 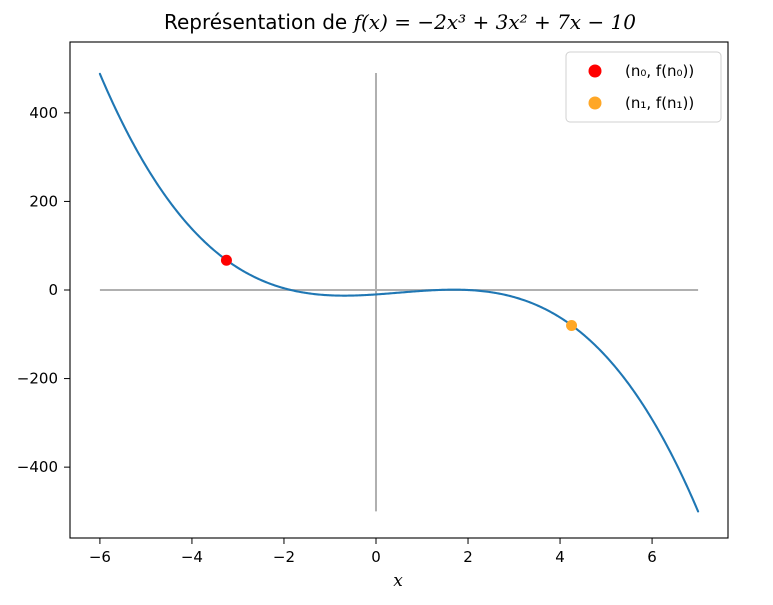 What do you see at coordinates (376, 557) in the screenshot?
I see `x-tick-label-0: 0` at bounding box center [376, 557].